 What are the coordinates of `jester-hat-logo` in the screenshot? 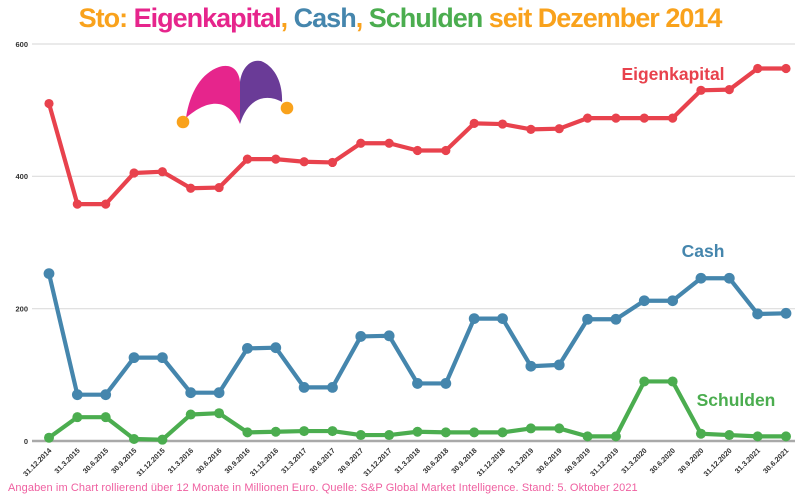 It's located at (235, 94).